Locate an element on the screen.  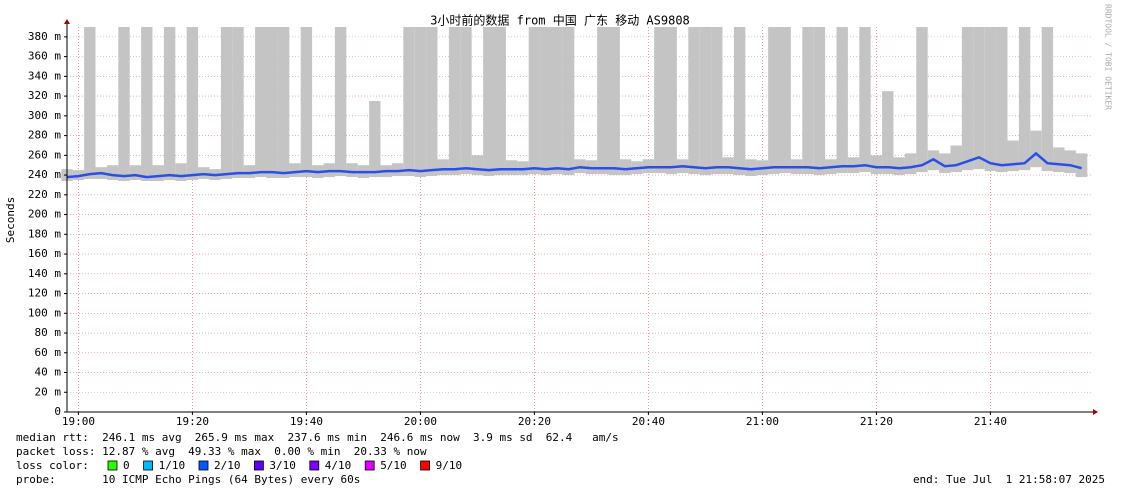
legend-label: 4/10 is located at coordinates (338, 465).